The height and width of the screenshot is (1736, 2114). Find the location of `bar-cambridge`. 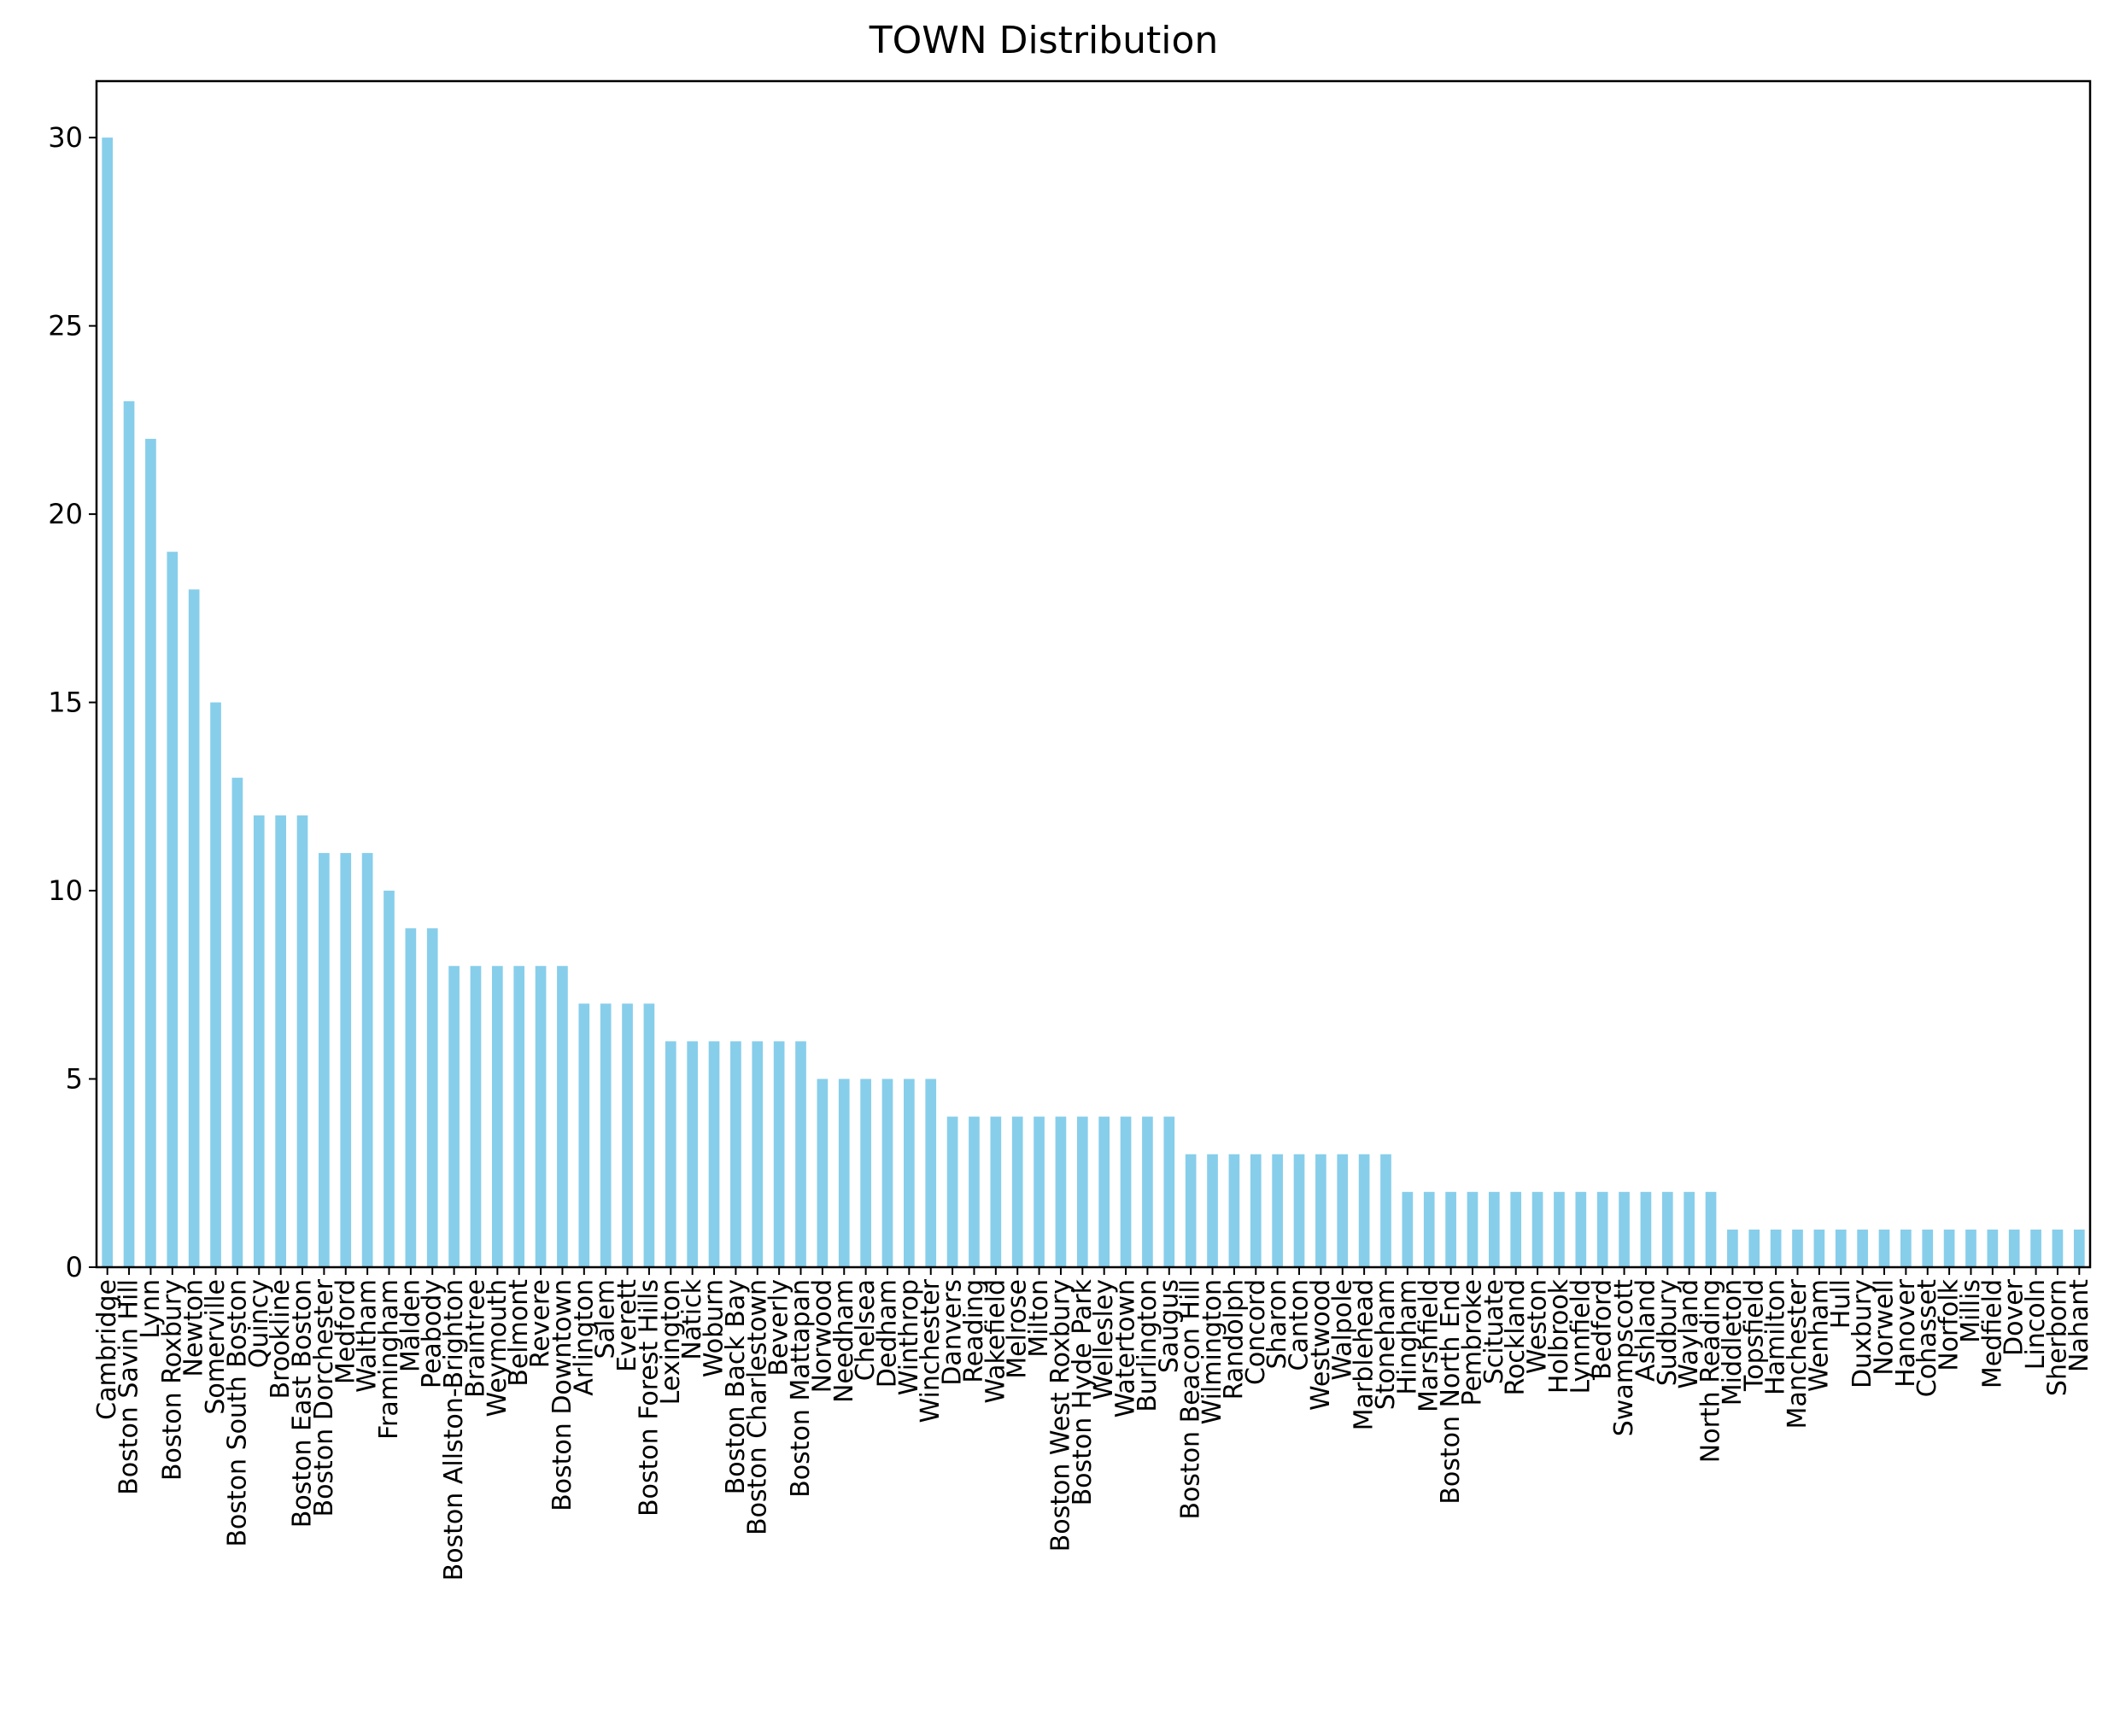

bar-cambridge is located at coordinates (108, 702).